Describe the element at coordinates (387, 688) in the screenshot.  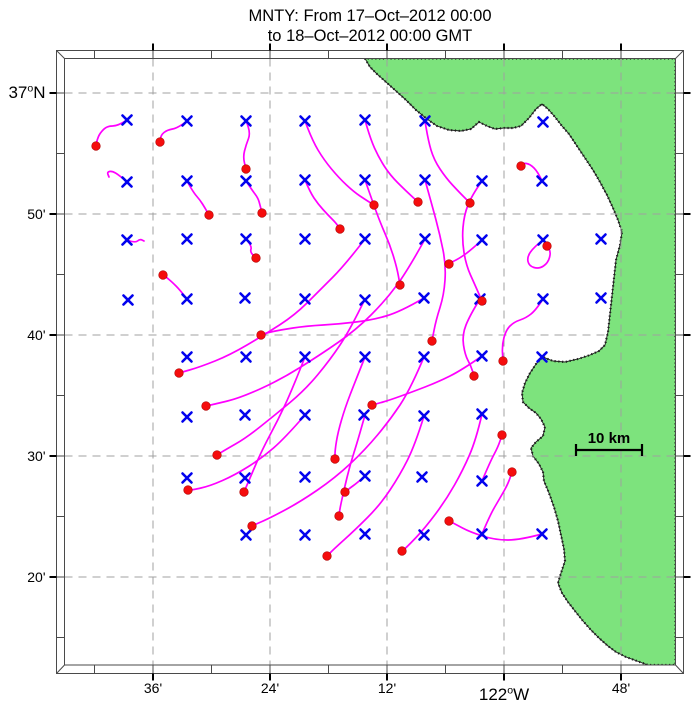
I see `x-axis-label: 12'` at that location.